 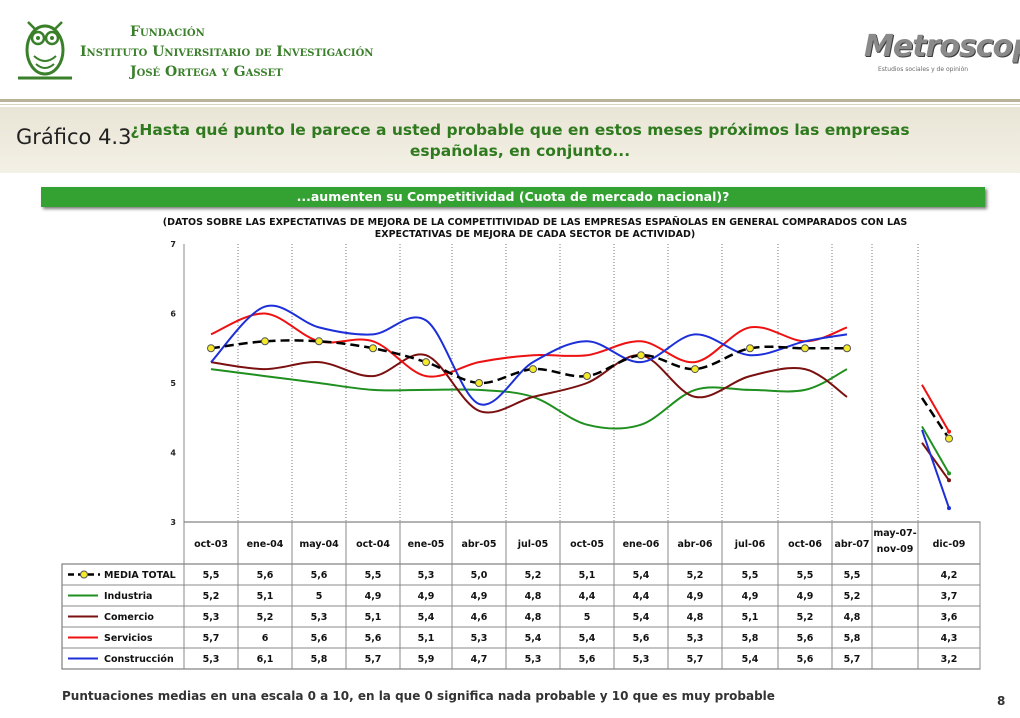 What do you see at coordinates (949, 544) in the screenshot?
I see `category-label: dic-09` at bounding box center [949, 544].